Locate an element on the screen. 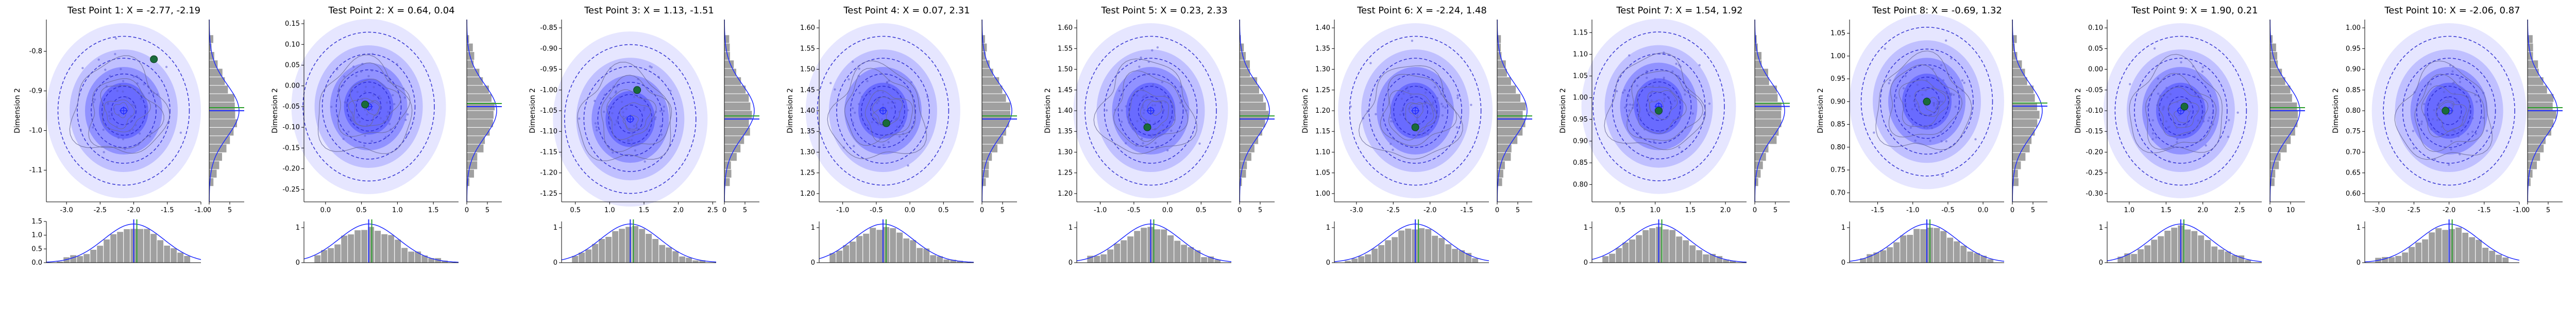 The width and height of the screenshot is (2576, 309). x-tick-label: -3.0 is located at coordinates (2378, 210).